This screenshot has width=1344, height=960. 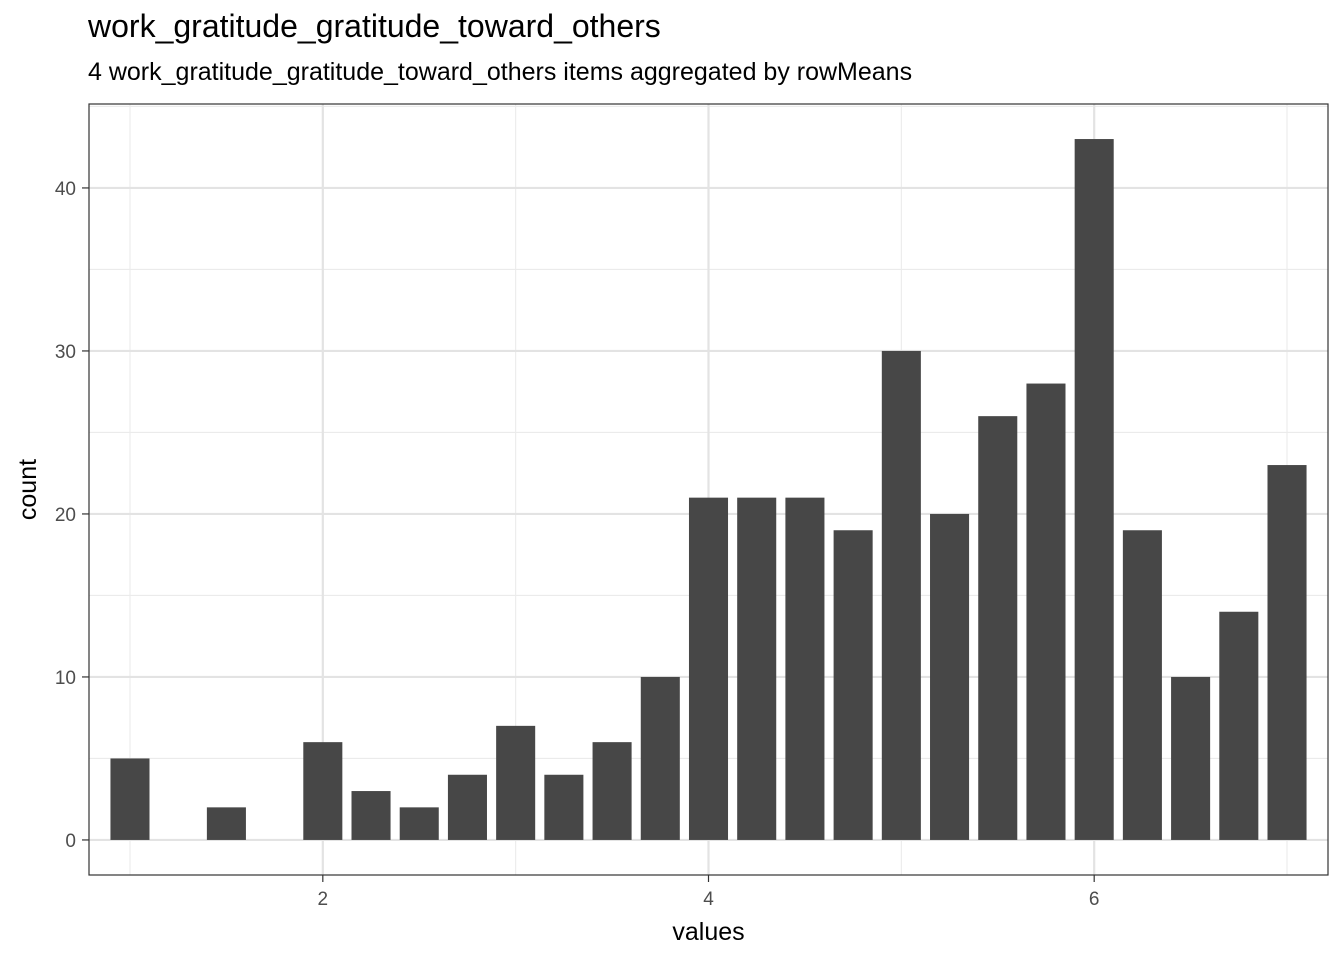 What do you see at coordinates (708, 932) in the screenshot?
I see `x-axis-title: values` at bounding box center [708, 932].